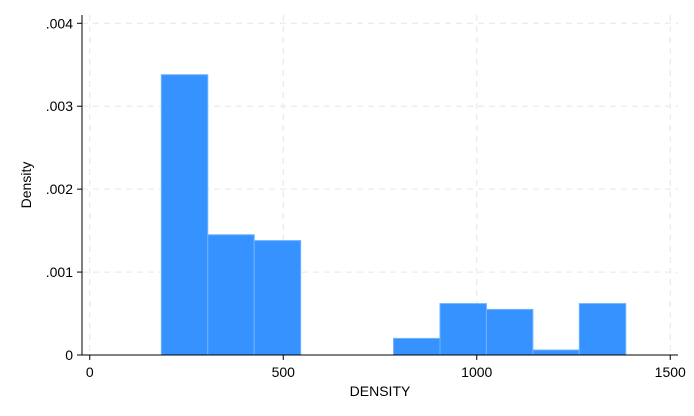 The image size is (694, 416). I want to click on x-ticks: 0 500 1000 1500, so click(386, 367).